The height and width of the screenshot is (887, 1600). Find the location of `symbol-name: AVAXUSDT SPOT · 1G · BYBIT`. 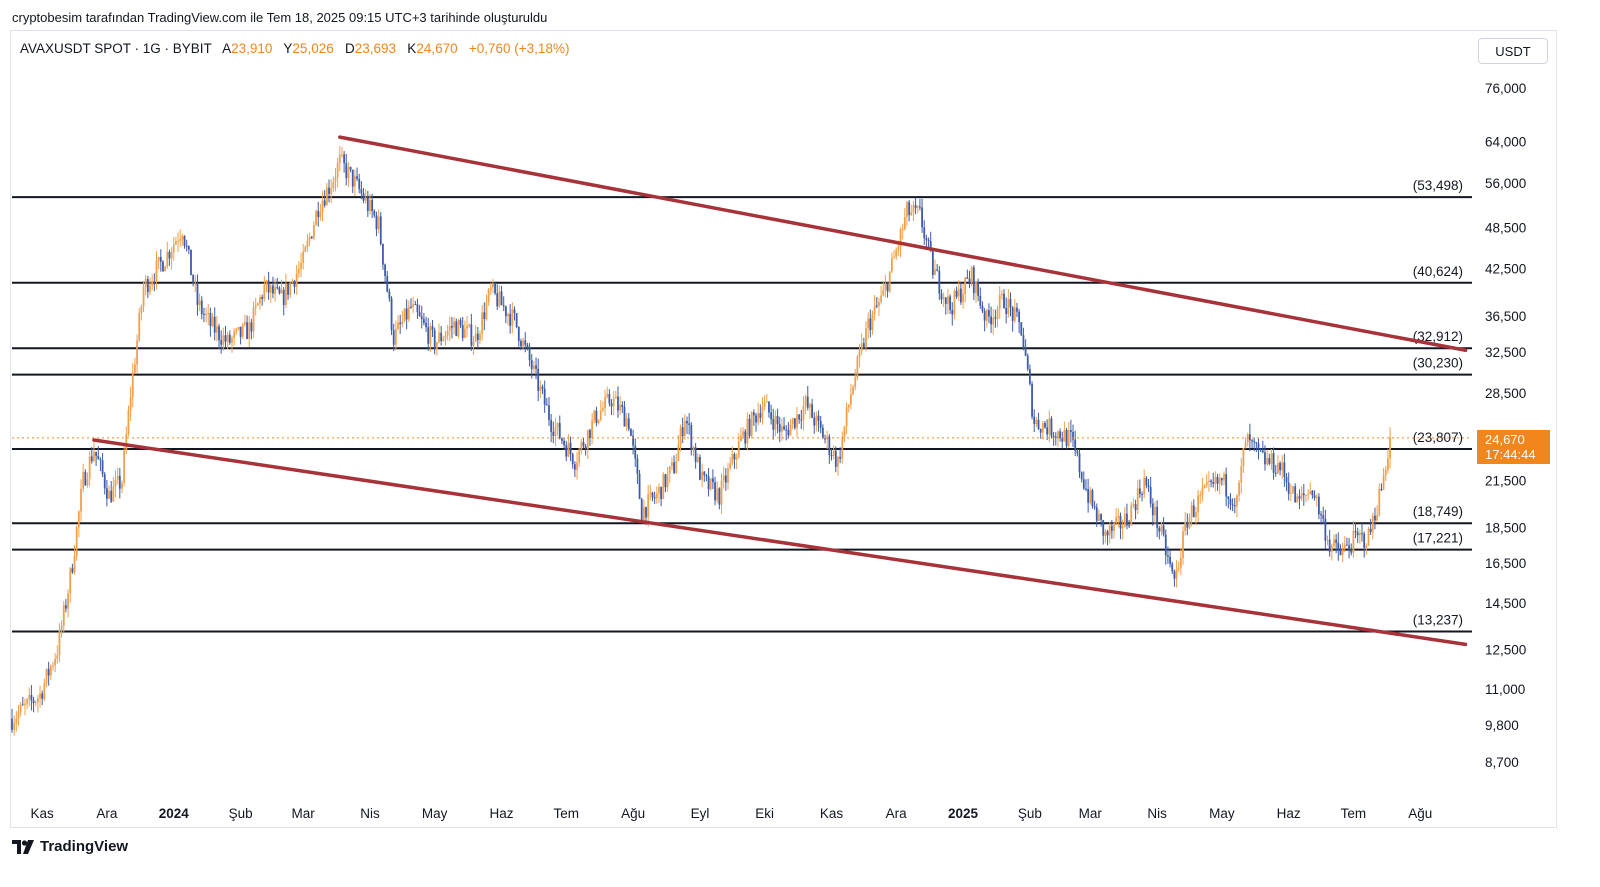

symbol-name: AVAXUSDT SPOT · 1G · BYBIT is located at coordinates (116, 48).